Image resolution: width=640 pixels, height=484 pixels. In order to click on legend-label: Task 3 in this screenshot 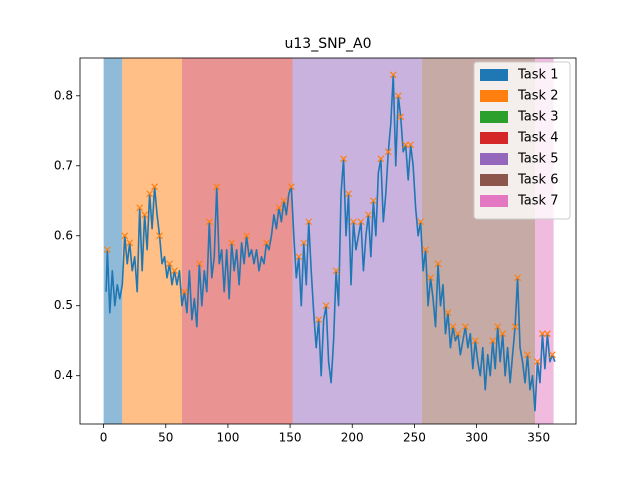, I will do `click(537, 117)`.